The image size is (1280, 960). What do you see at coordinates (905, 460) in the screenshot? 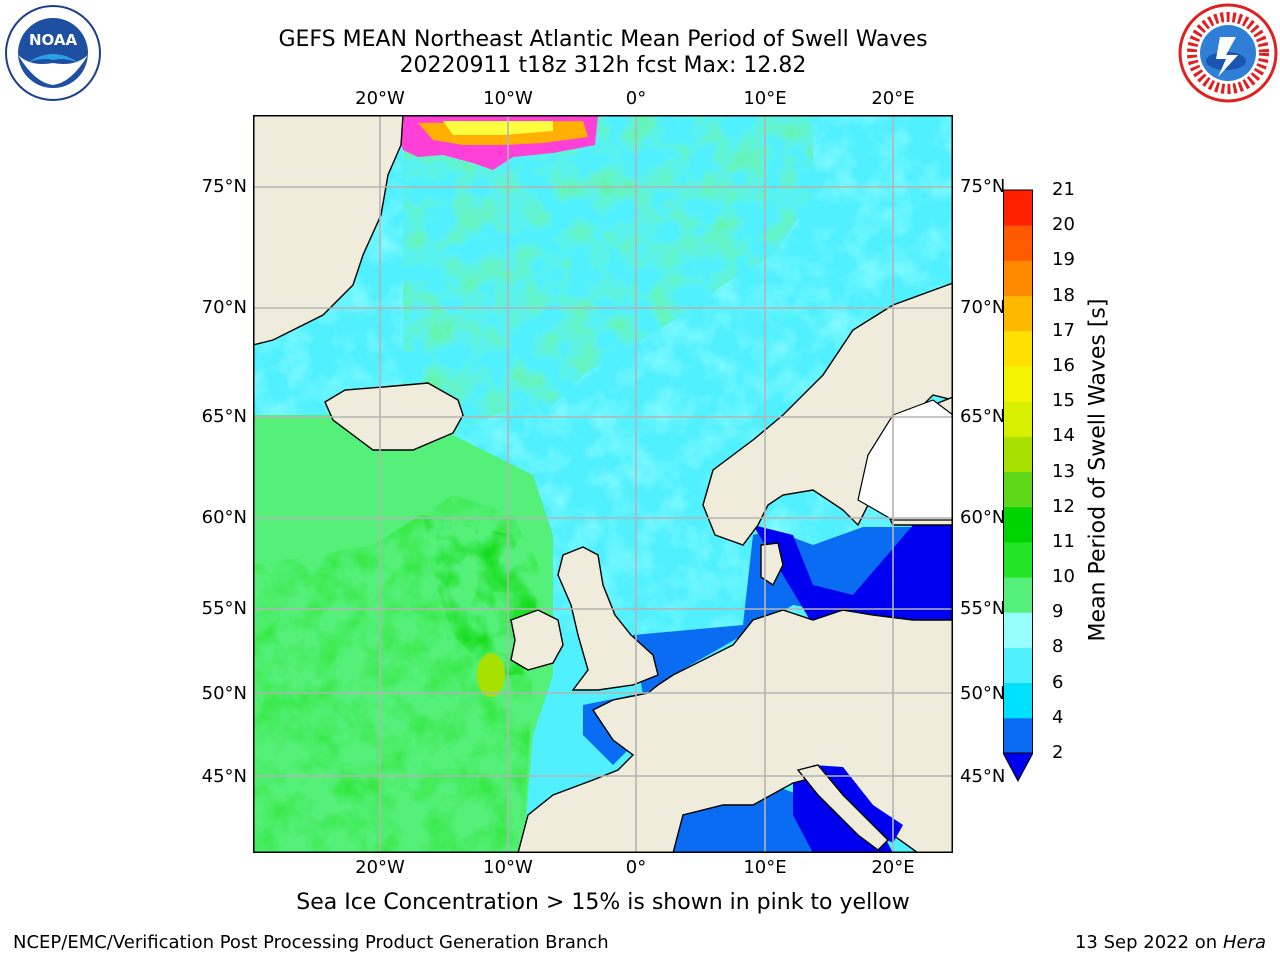
I see `gulf-of-bothnia-mask` at bounding box center [905, 460].